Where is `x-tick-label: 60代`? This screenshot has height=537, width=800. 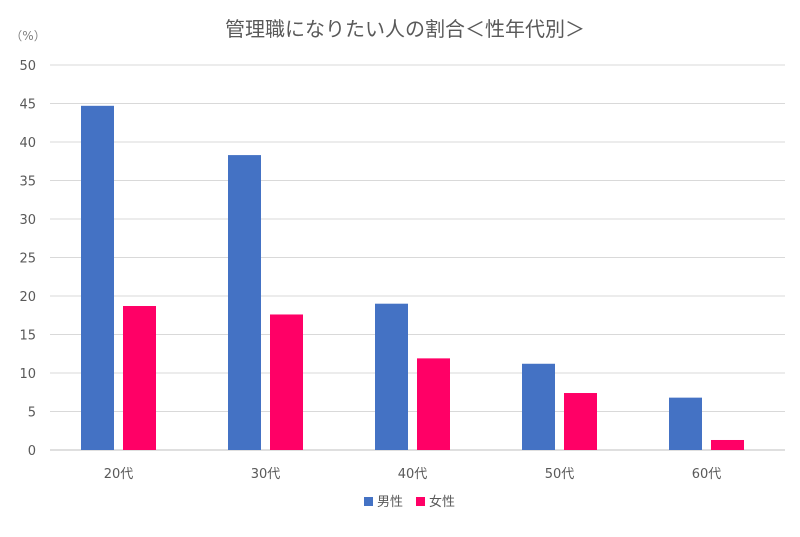 x-tick-label: 60代 is located at coordinates (707, 474).